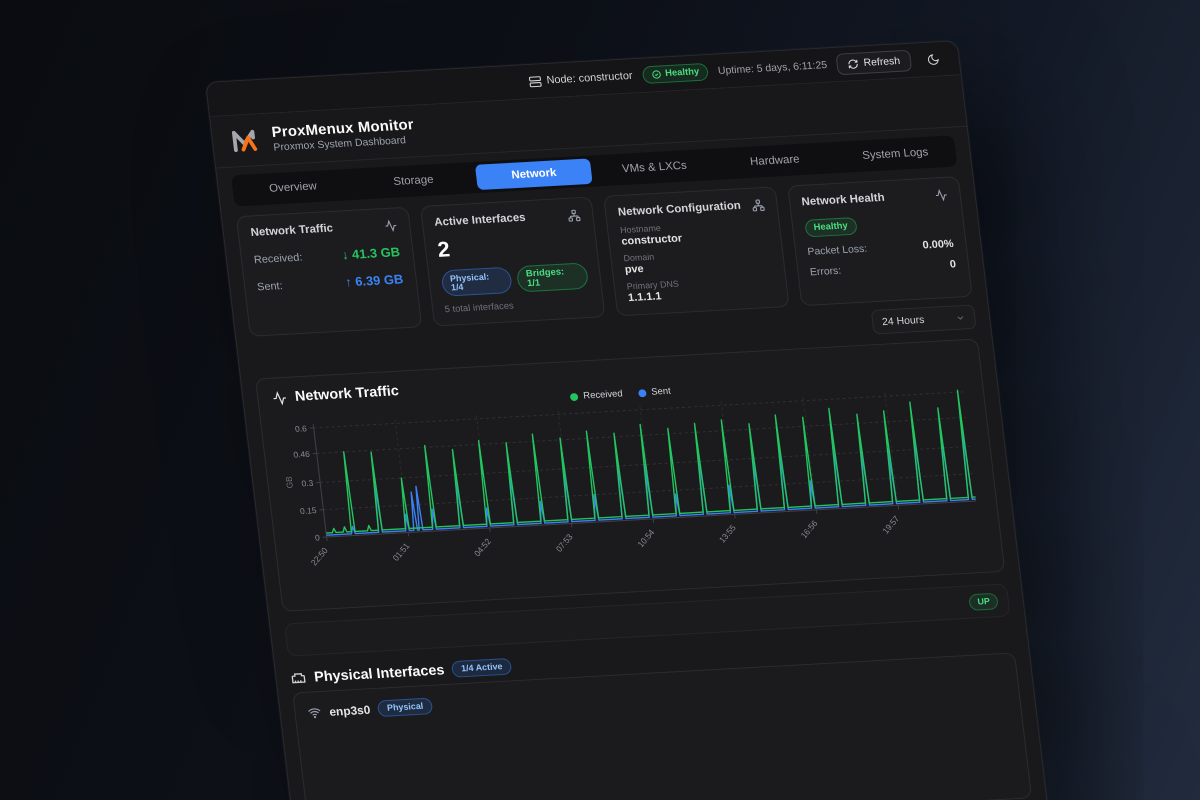  What do you see at coordinates (319, 556) in the screenshot?
I see `svg-text: 22:50` at bounding box center [319, 556].